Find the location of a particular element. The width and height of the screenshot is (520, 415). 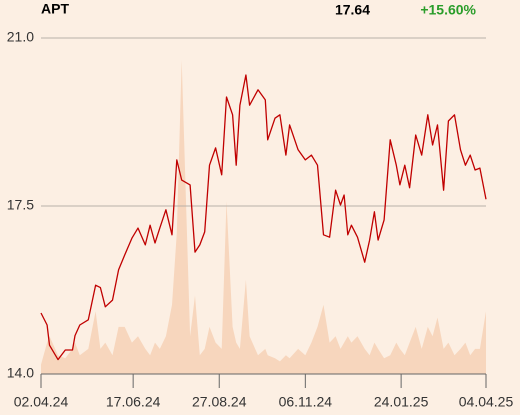

x-tick-label: 24.01.25 is located at coordinates (401, 402).